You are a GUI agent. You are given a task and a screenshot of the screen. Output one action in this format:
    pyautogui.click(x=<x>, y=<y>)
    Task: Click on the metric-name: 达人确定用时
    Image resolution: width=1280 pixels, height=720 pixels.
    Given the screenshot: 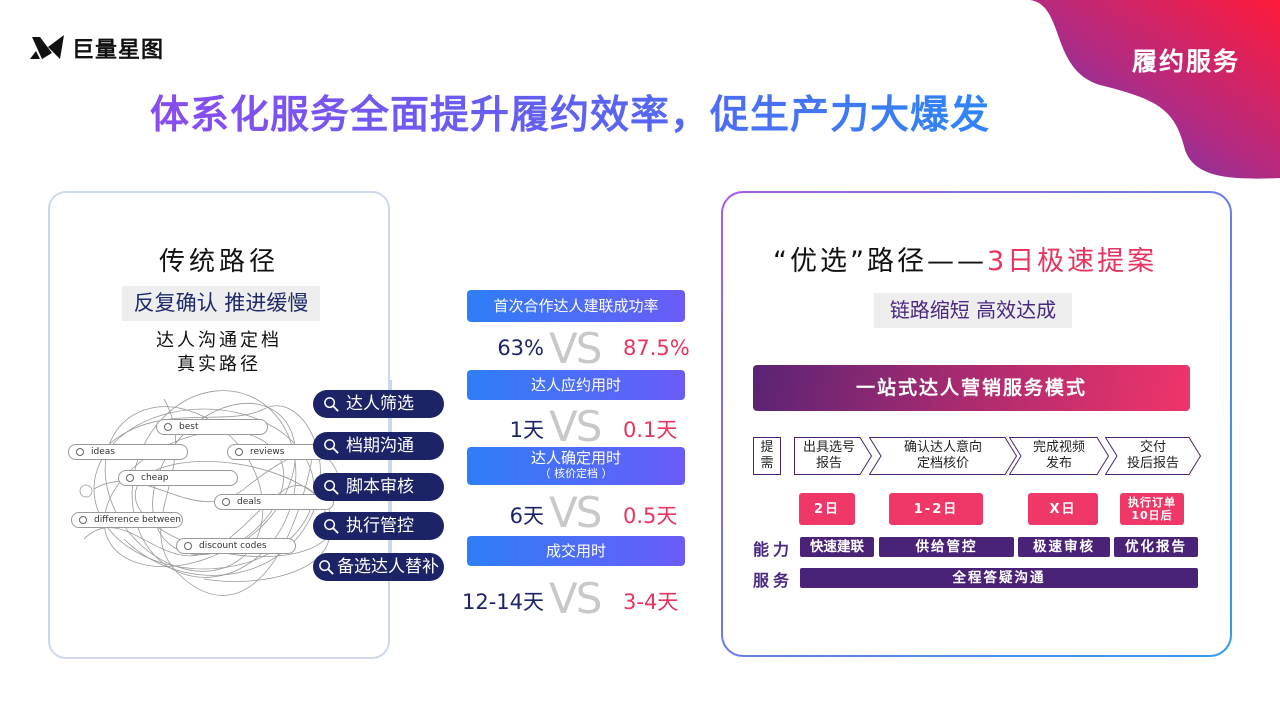 What is the action you would take?
    pyautogui.click(x=575, y=458)
    